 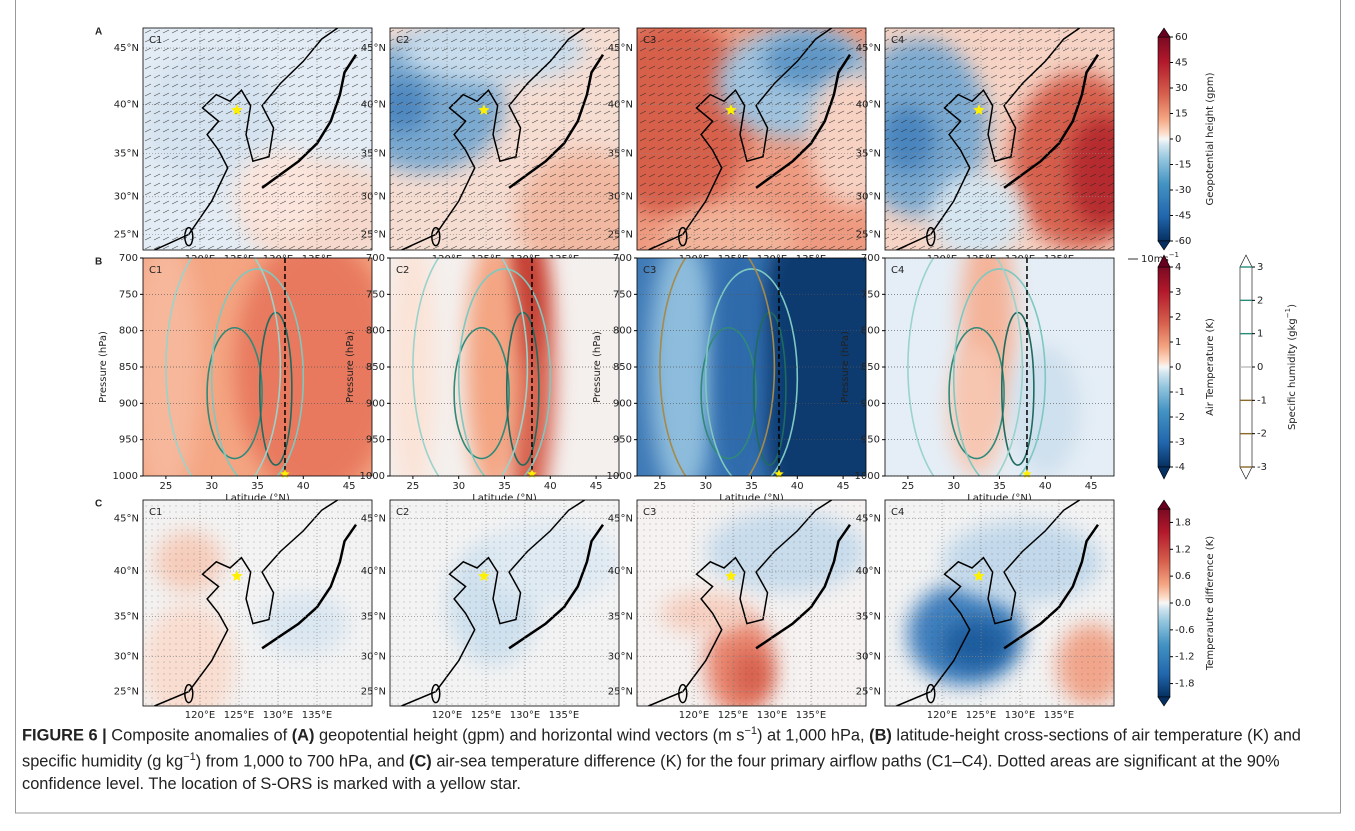 I want to click on colorbar-tick-label: 0.6, so click(x=1183, y=576).